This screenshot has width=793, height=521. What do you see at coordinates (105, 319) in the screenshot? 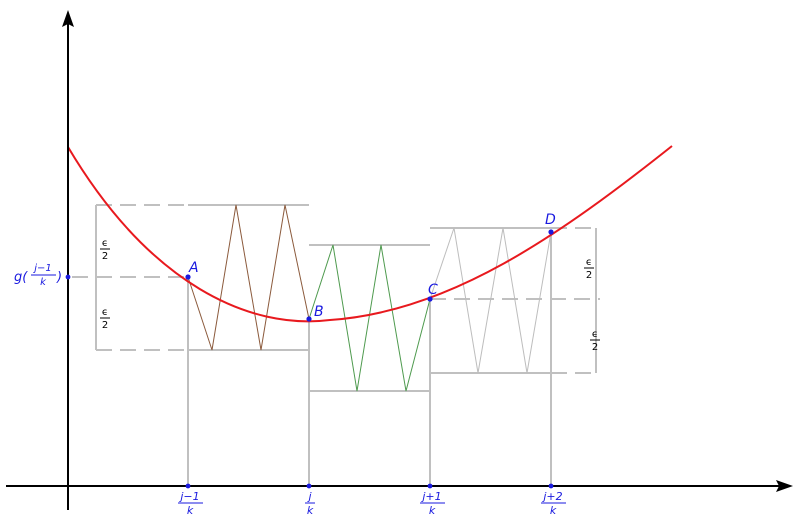
I see `epsilon-half-left-lower: ϵ 2` at bounding box center [105, 319].